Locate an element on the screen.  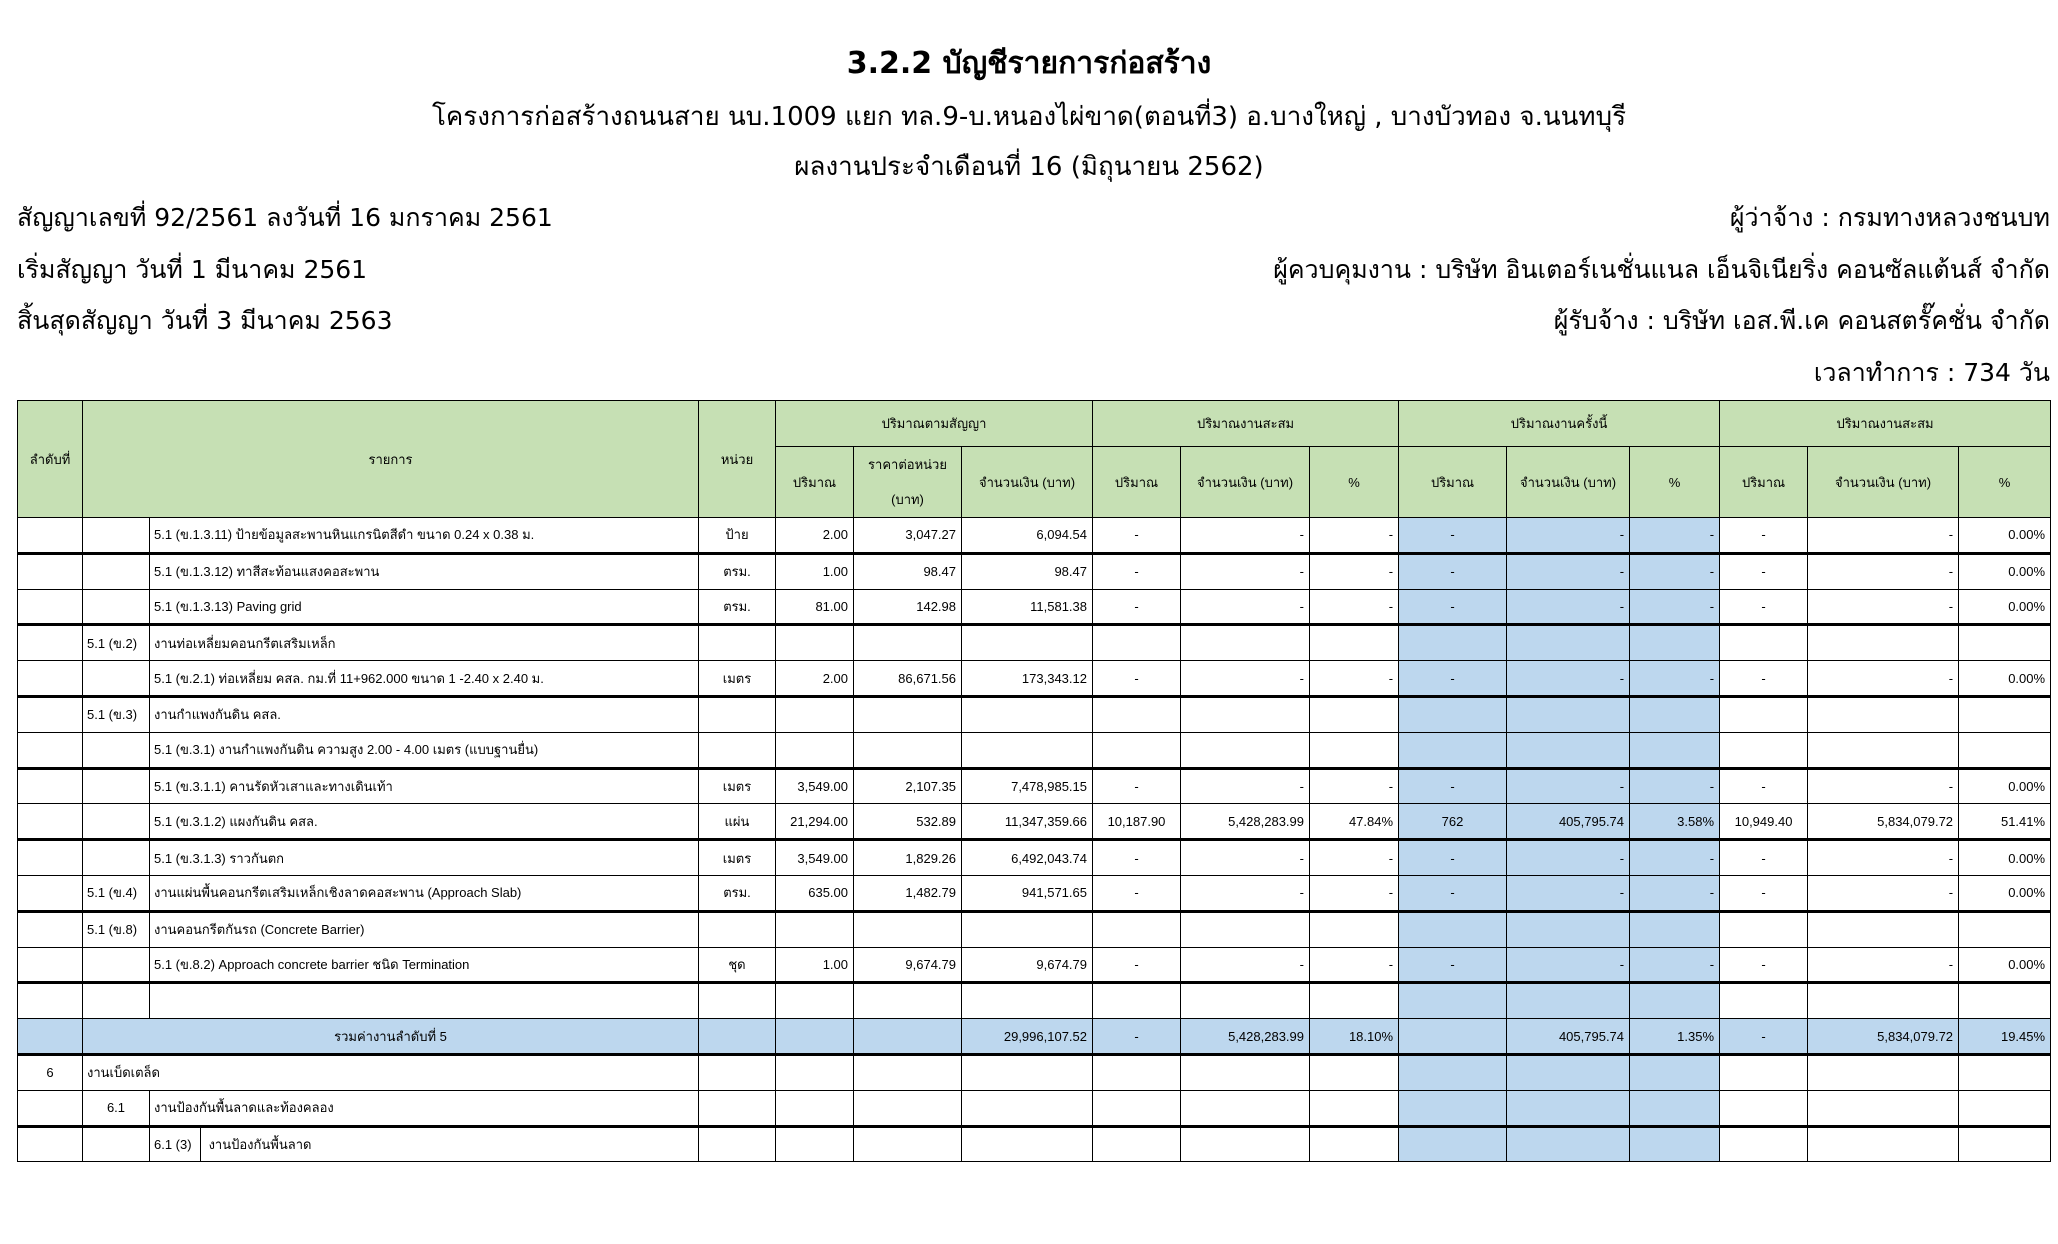
qty-cell: 2.00 is located at coordinates (814, 536).